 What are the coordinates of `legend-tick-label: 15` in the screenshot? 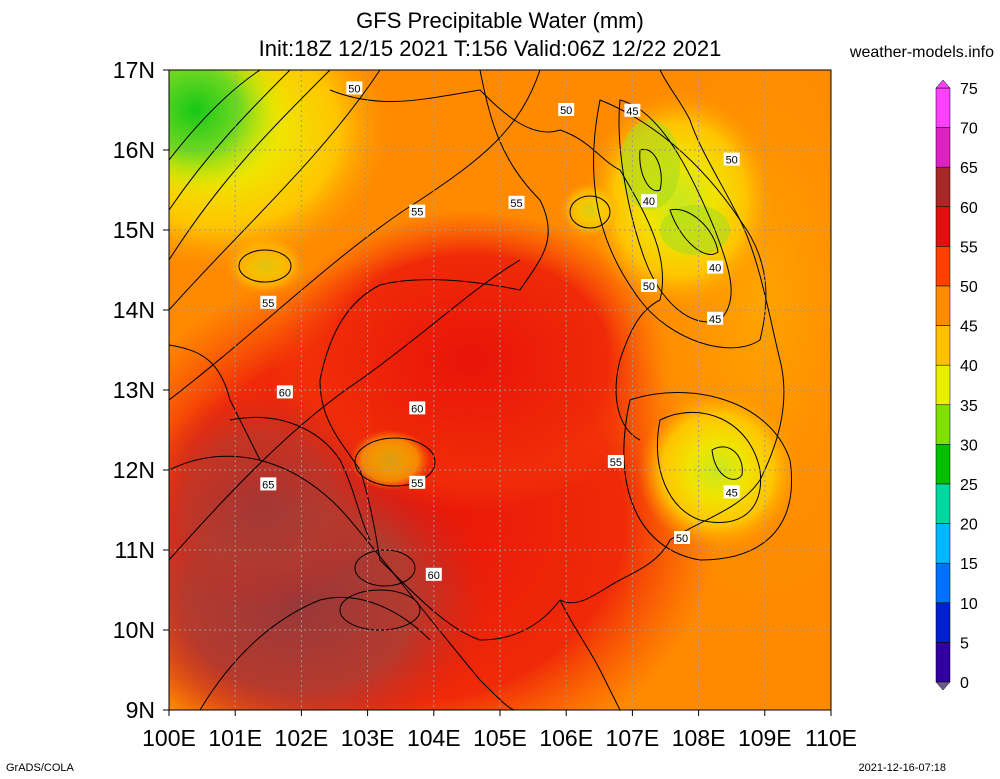 It's located at (969, 564).